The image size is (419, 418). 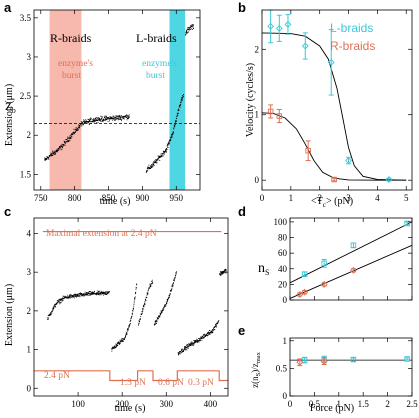 I want to click on panel-c-xtick-label-2: 300, so click(x=167, y=404).